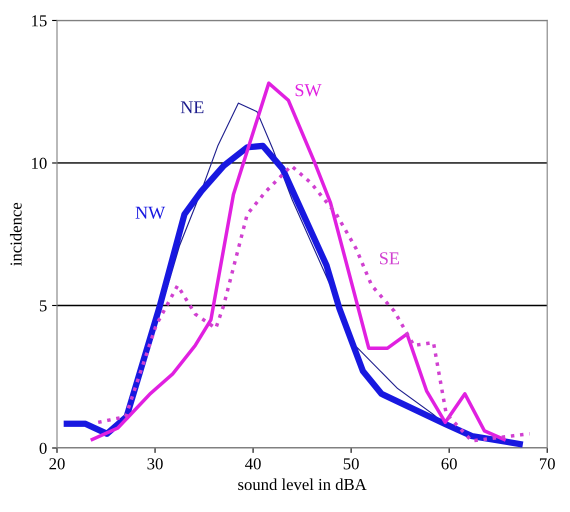 The width and height of the screenshot is (570, 512). I want to click on x-tick-label: 20, so click(57, 464).